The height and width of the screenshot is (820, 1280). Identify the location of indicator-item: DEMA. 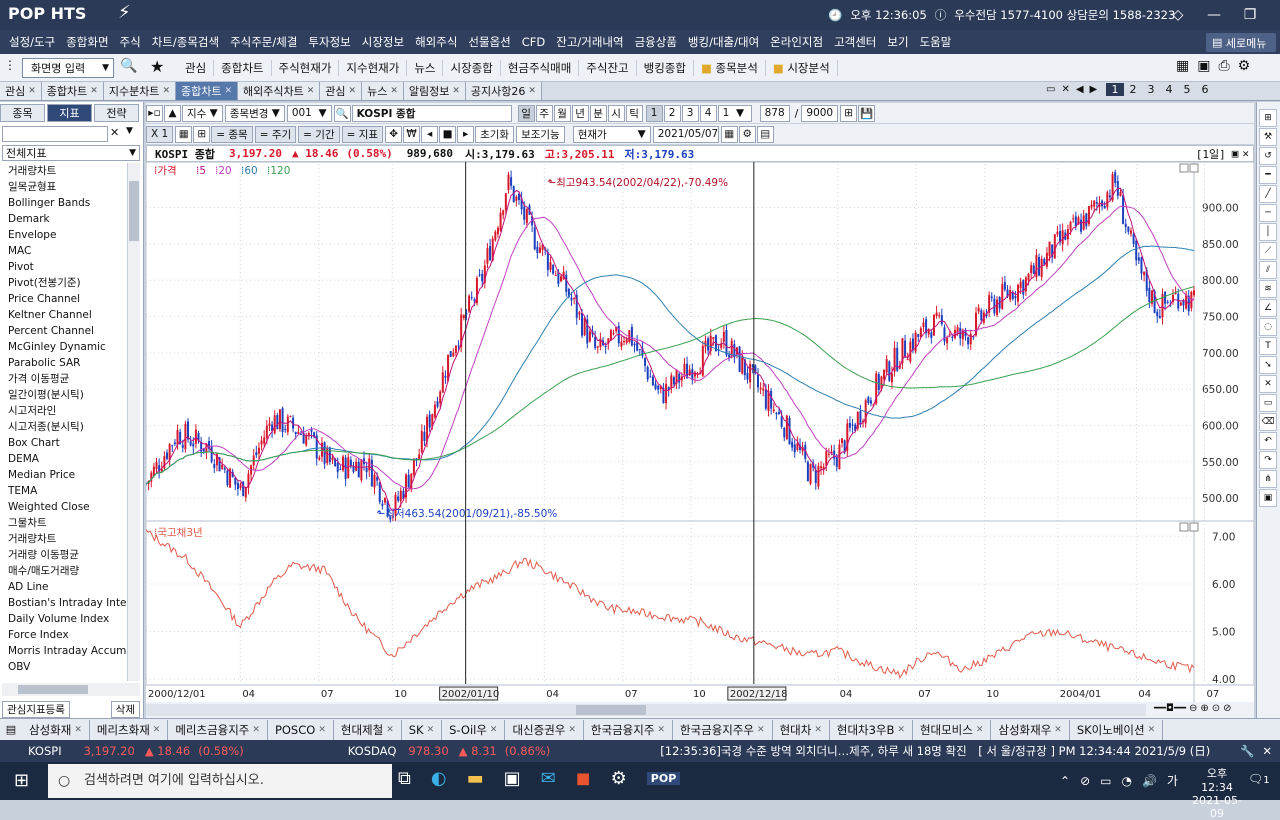
(23, 459).